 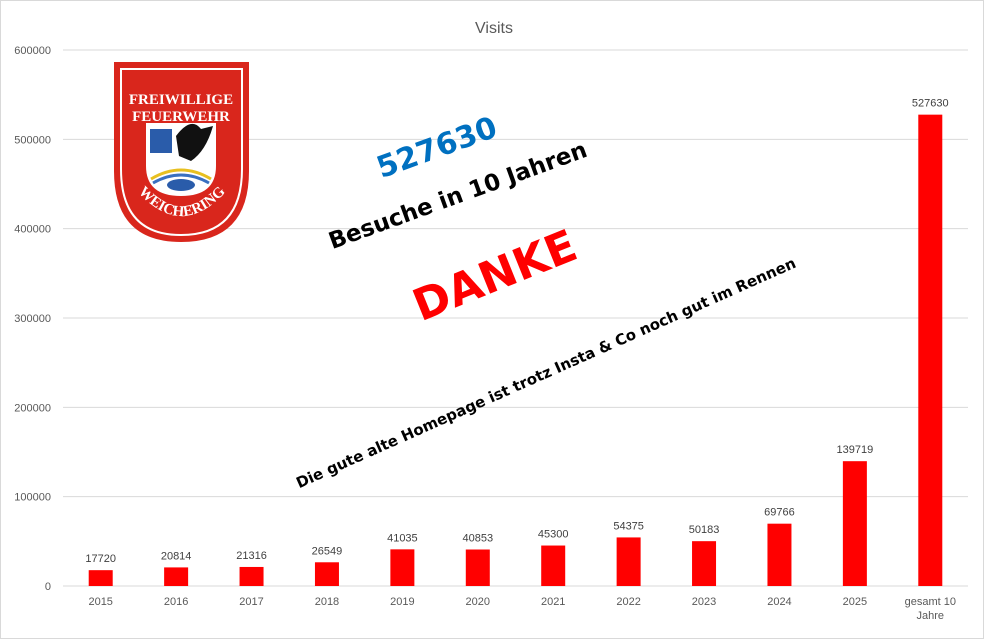 What do you see at coordinates (628, 602) in the screenshot?
I see `x-tick-label: 2022` at bounding box center [628, 602].